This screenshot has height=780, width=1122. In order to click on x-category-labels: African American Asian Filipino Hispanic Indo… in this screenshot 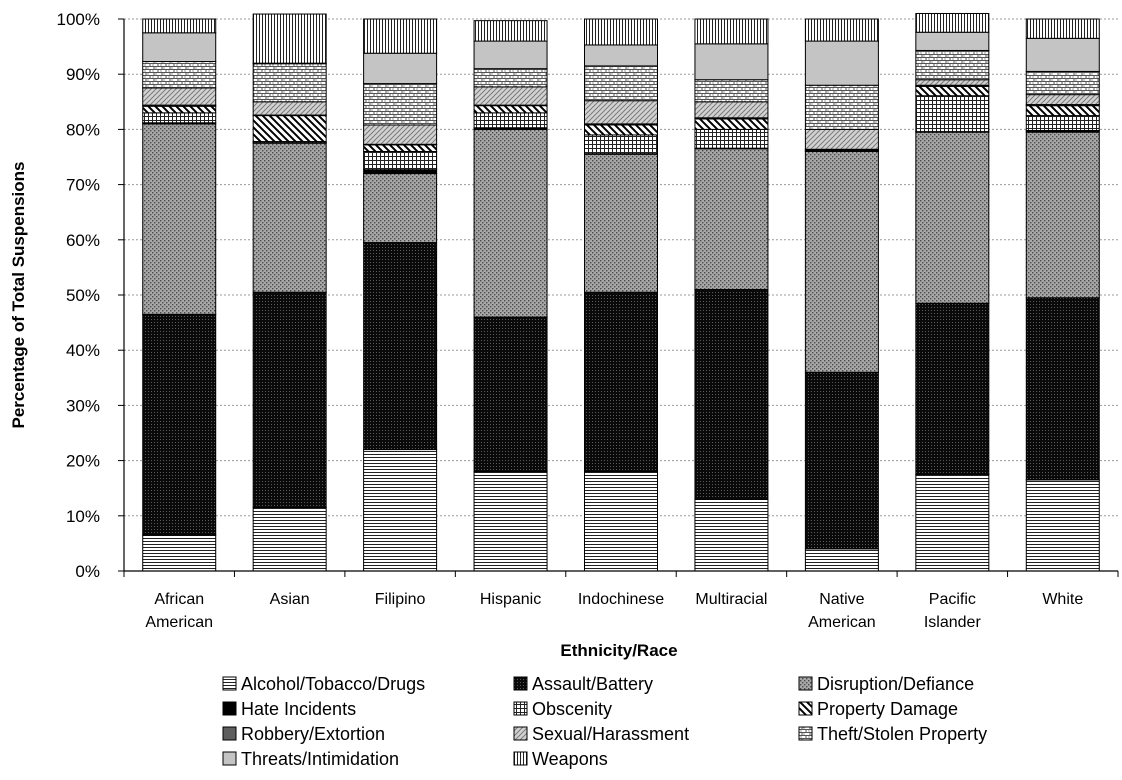, I will do `click(614, 611)`.